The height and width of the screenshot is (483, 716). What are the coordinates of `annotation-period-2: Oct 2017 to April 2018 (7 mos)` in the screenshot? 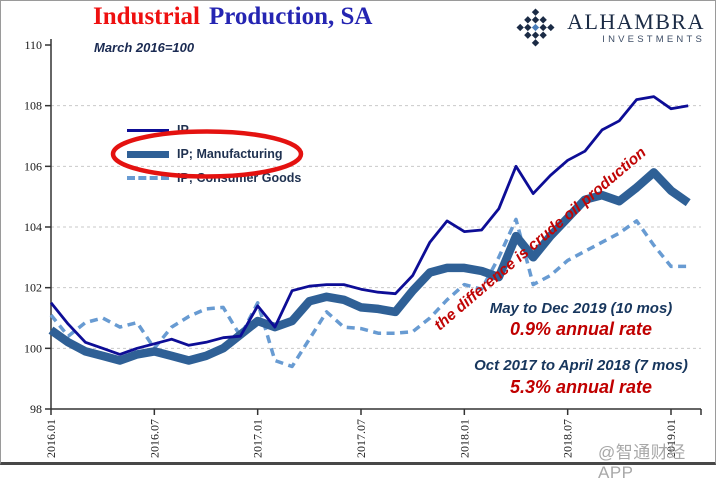 It's located at (581, 365).